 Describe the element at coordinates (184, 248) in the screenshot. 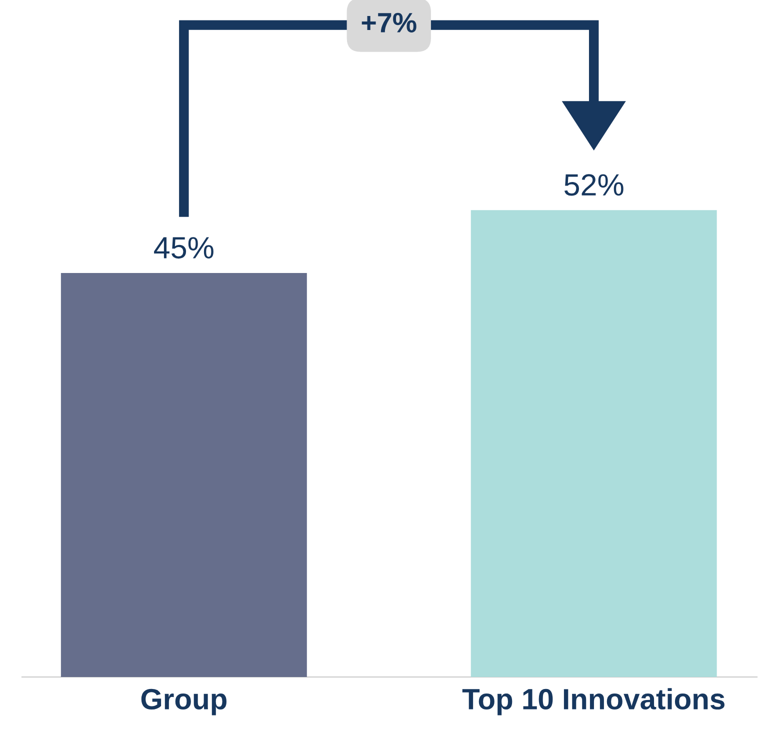

I see `data-label: 45%` at that location.